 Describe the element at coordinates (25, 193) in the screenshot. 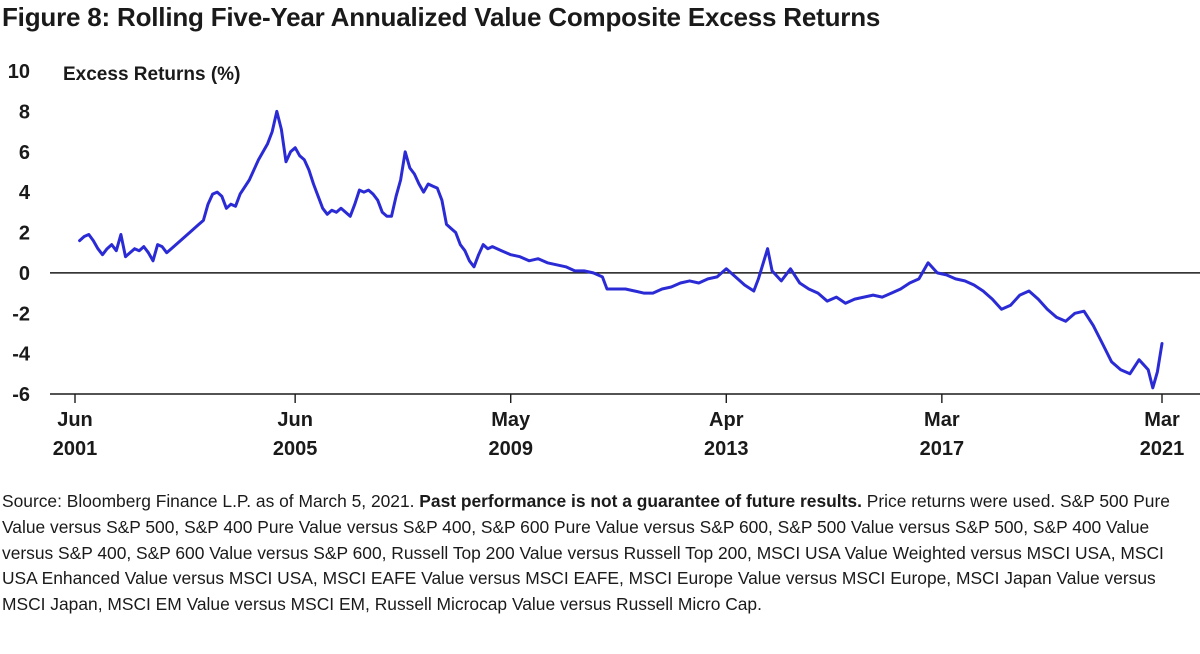

I see `y-tick-label: 4` at that location.